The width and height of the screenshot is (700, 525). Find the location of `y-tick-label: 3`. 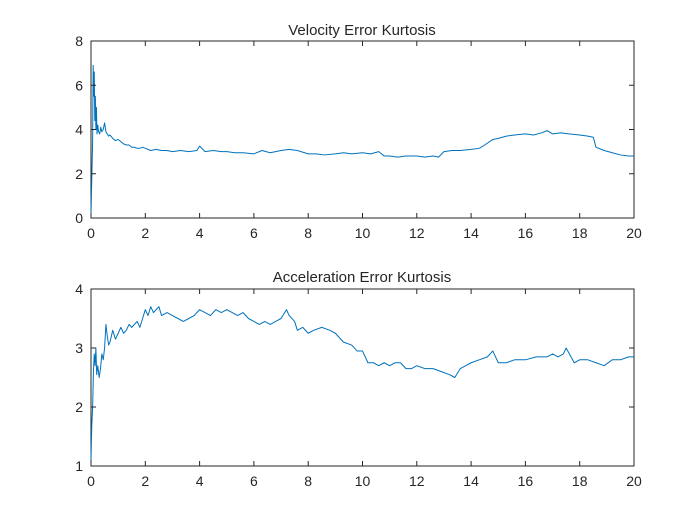

y-tick-label: 3 is located at coordinates (79, 348).